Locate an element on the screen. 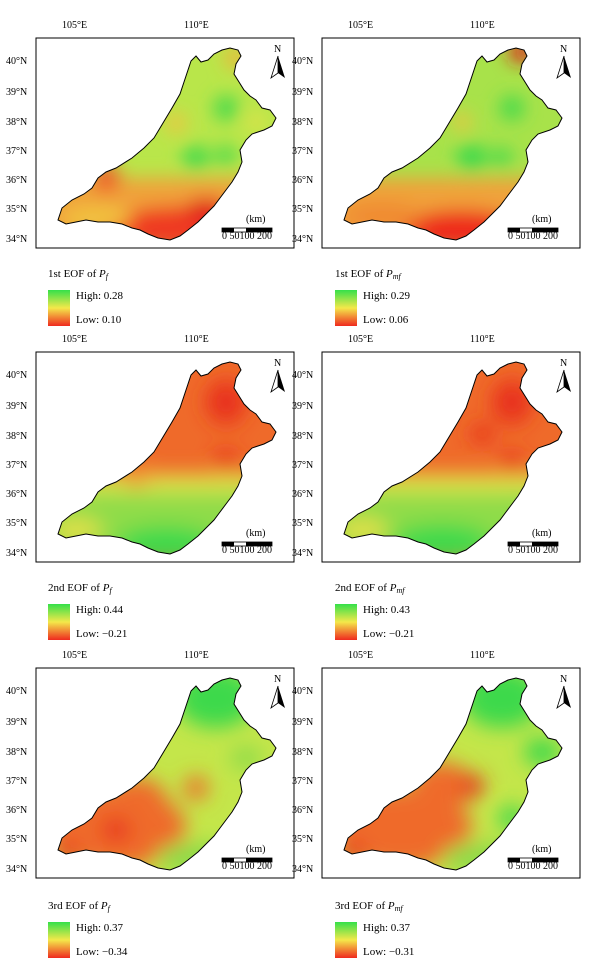 This screenshot has width=600, height=978. legend-high-value: High: 0.43 is located at coordinates (387, 610).